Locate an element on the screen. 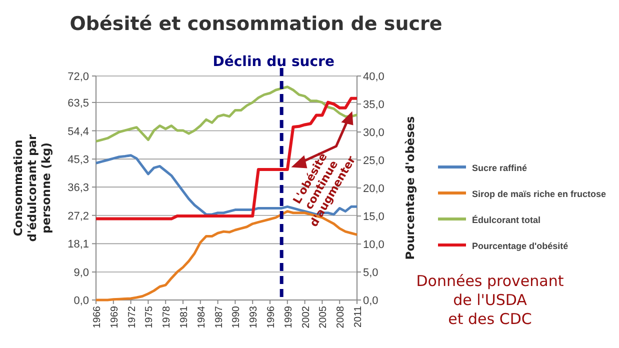  x-tick-label: 1966 is located at coordinates (97, 317).